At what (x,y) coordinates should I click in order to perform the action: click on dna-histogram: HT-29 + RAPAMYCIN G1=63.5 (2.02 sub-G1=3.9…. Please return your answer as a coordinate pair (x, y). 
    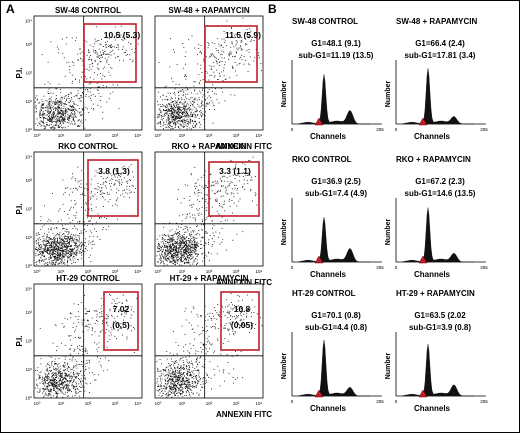
    Looking at the image, I should click on (436, 351).